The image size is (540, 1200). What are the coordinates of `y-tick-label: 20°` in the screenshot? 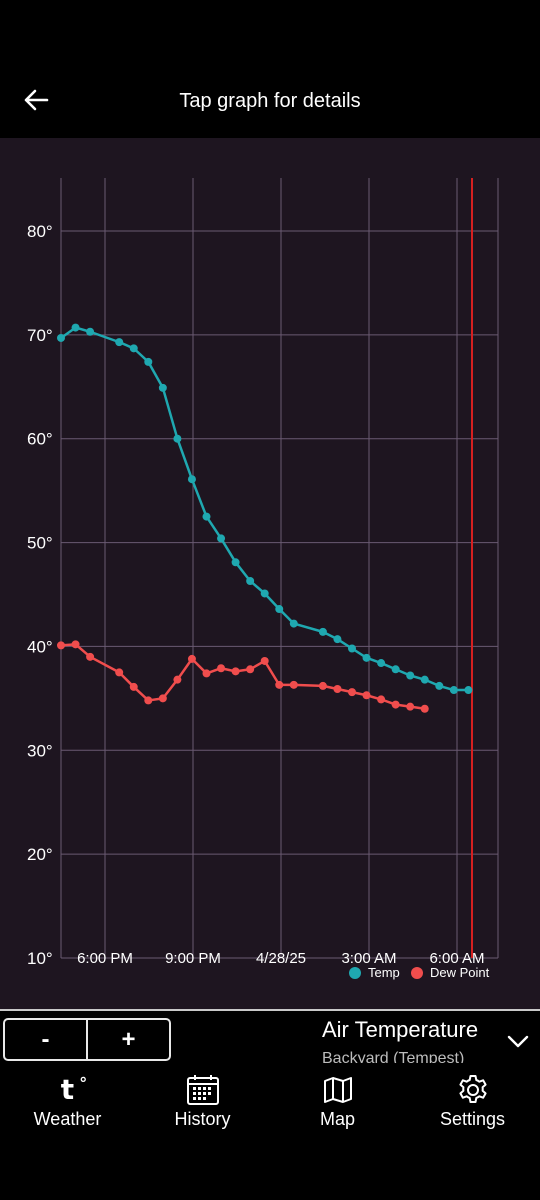 It's located at (40, 854).